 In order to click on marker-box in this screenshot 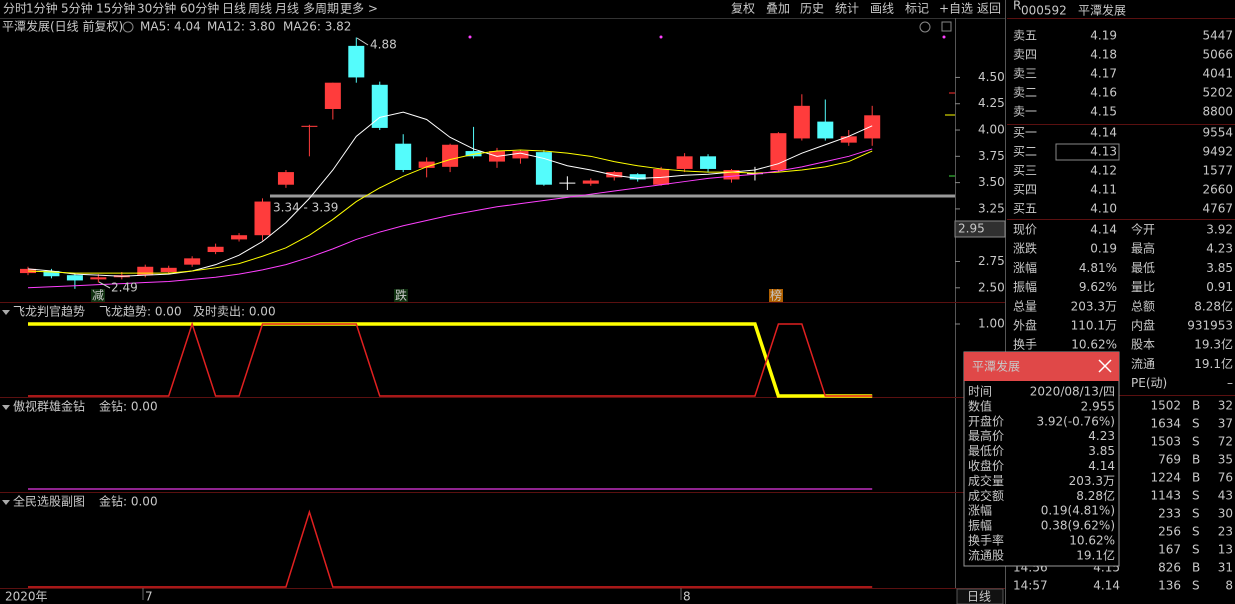, I will do `click(98, 295)`.